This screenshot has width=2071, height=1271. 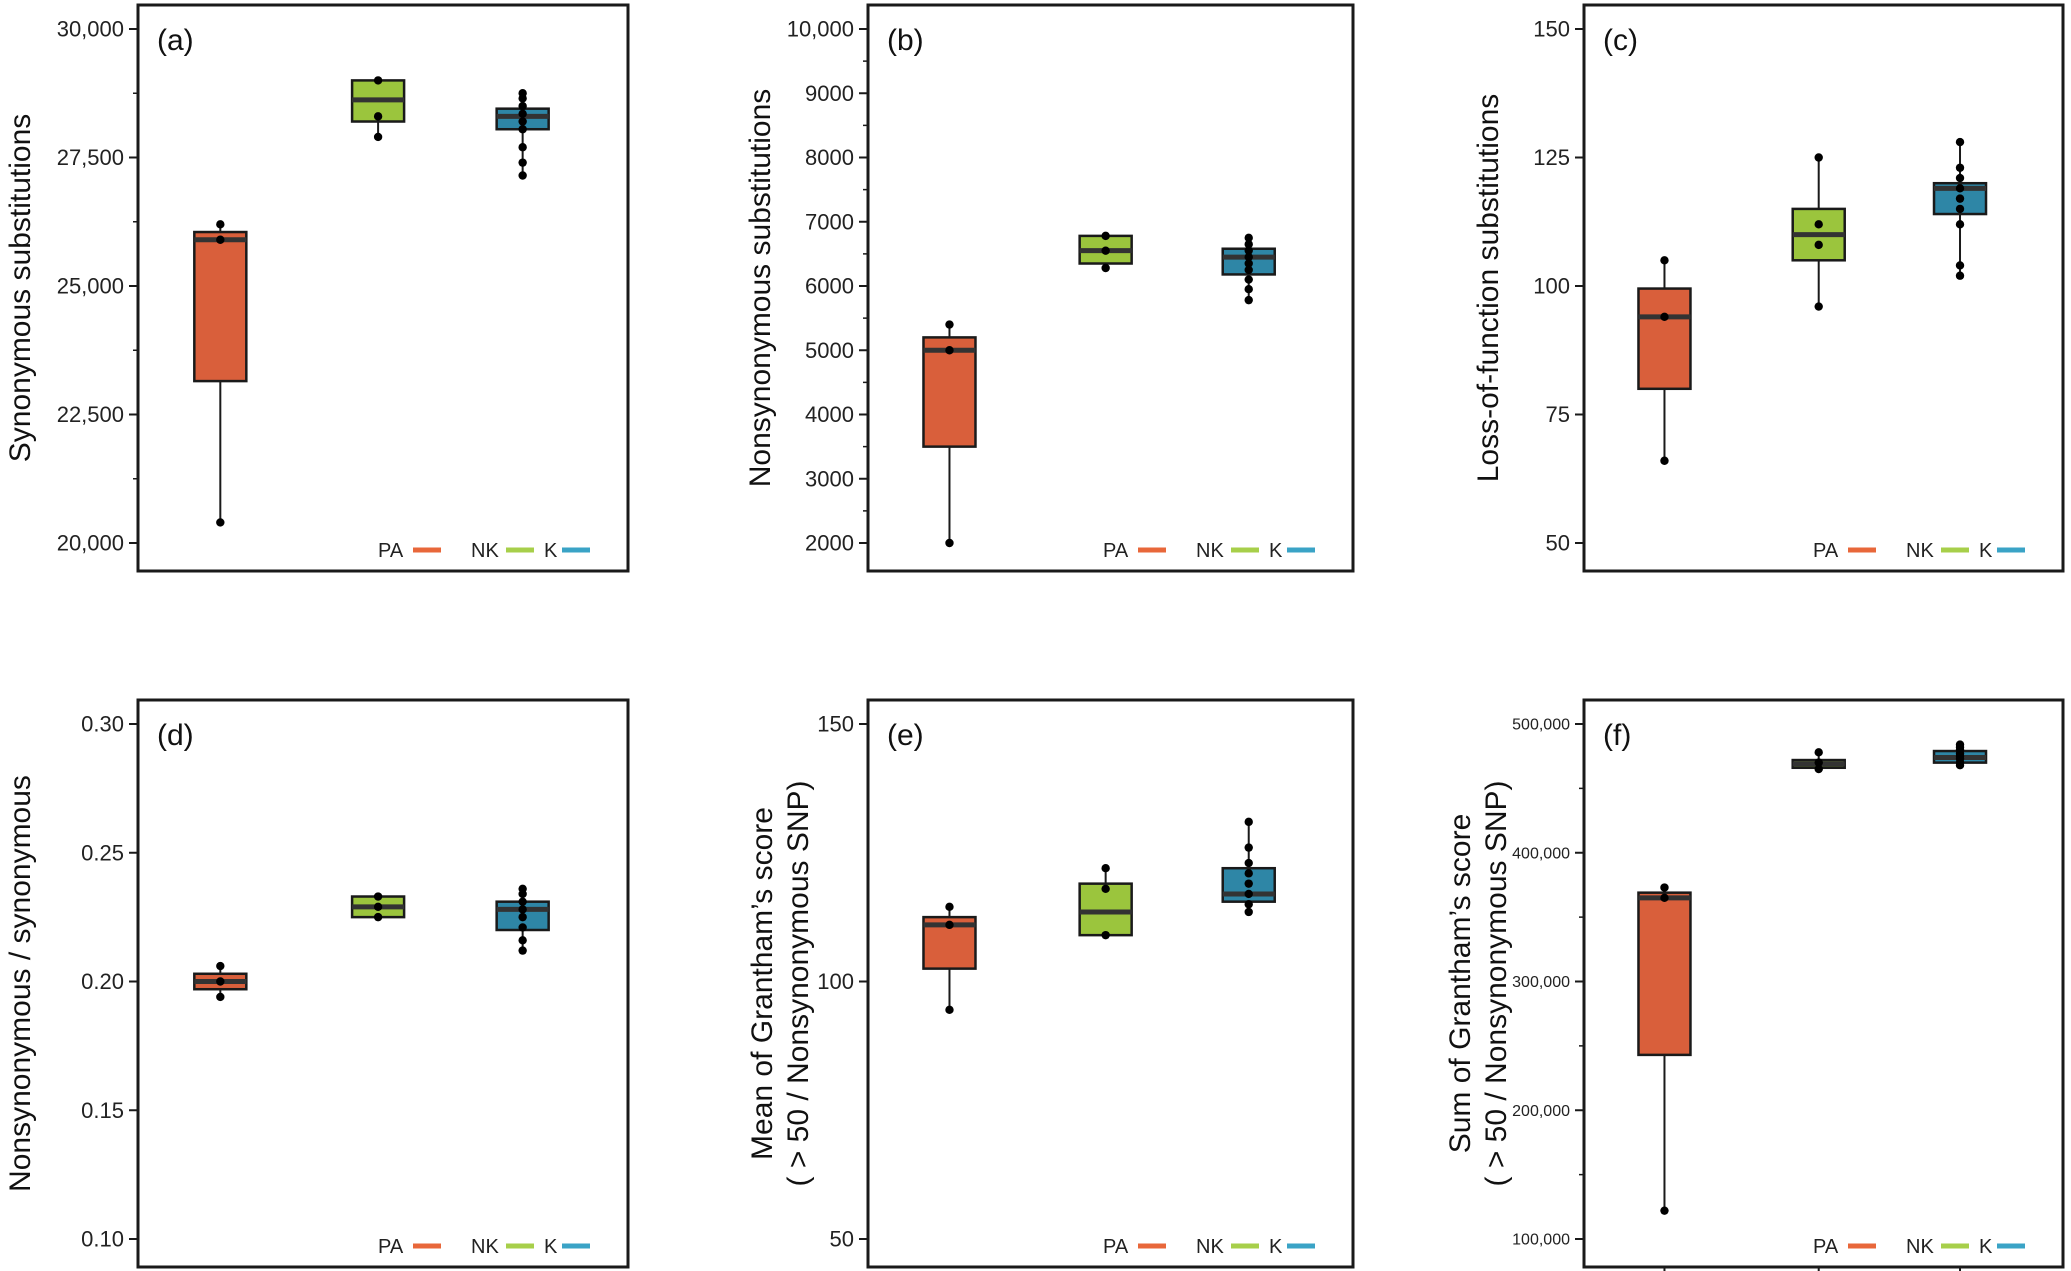 I want to click on y-tick-label: 25,000, so click(x=90, y=286).